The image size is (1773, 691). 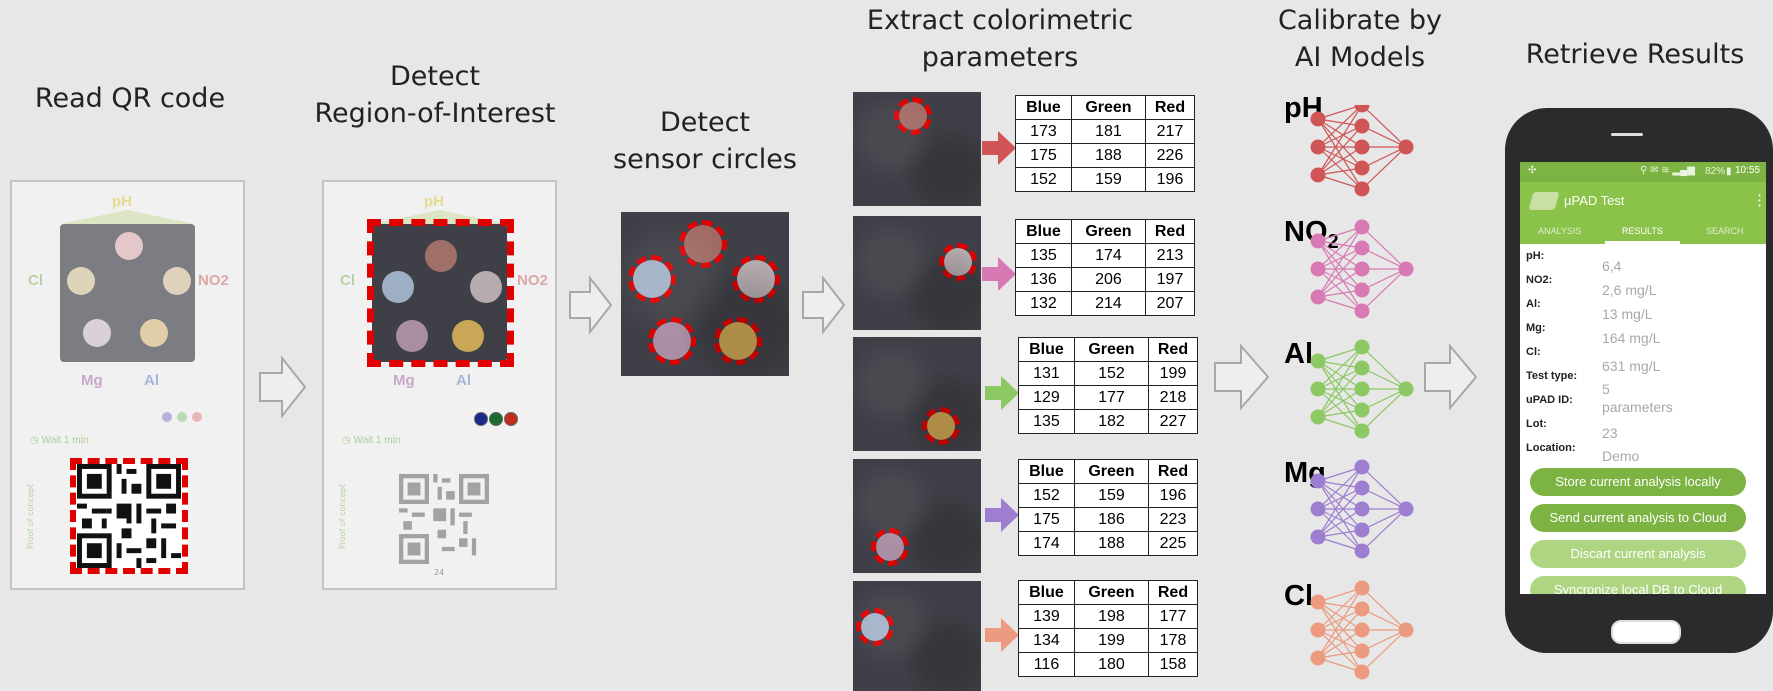 I want to click on clock-icon: ◷, so click(x=34, y=440).